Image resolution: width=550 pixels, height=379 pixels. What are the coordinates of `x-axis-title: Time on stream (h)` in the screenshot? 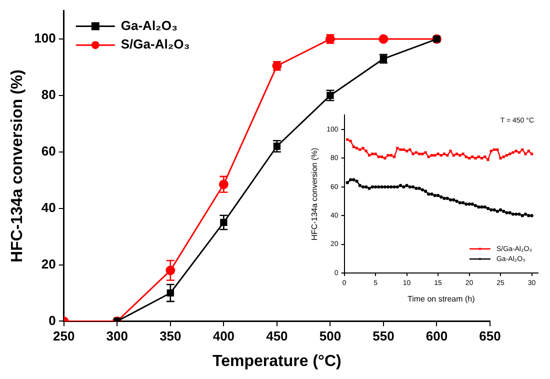 It's located at (442, 299).